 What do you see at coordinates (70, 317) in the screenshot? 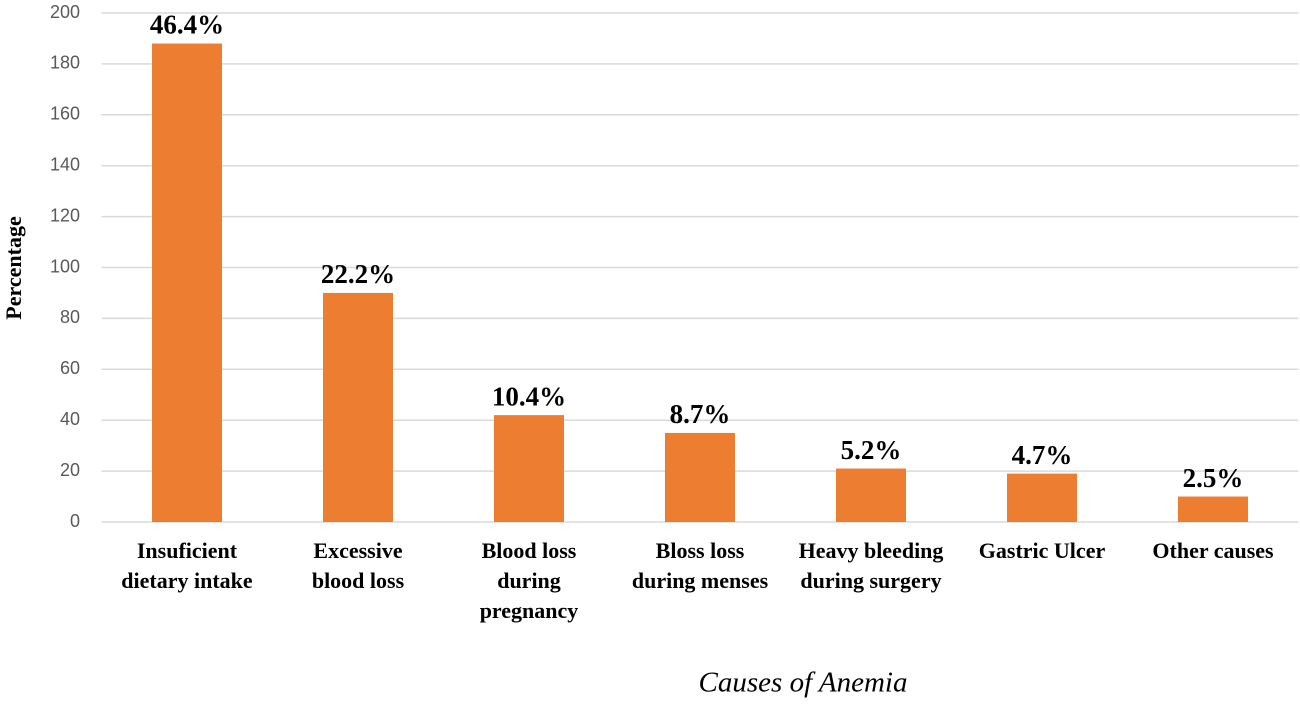
I see `y-tick-label: 80` at bounding box center [70, 317].